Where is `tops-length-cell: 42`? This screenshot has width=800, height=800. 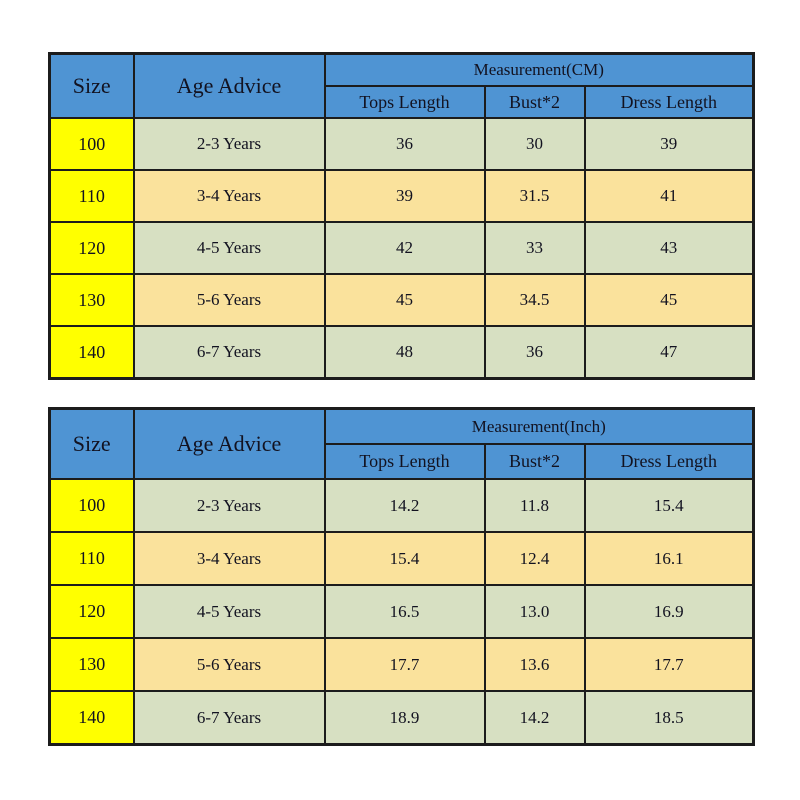
tops-length-cell: 42 is located at coordinates (404, 248).